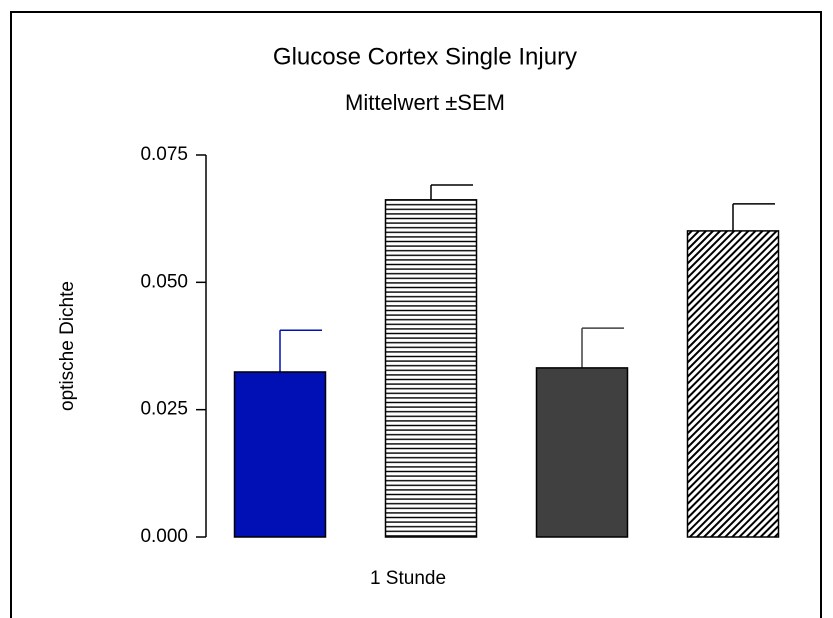 This screenshot has width=833, height=618. What do you see at coordinates (164, 409) in the screenshot?
I see `y-tick-label: 0.025` at bounding box center [164, 409].